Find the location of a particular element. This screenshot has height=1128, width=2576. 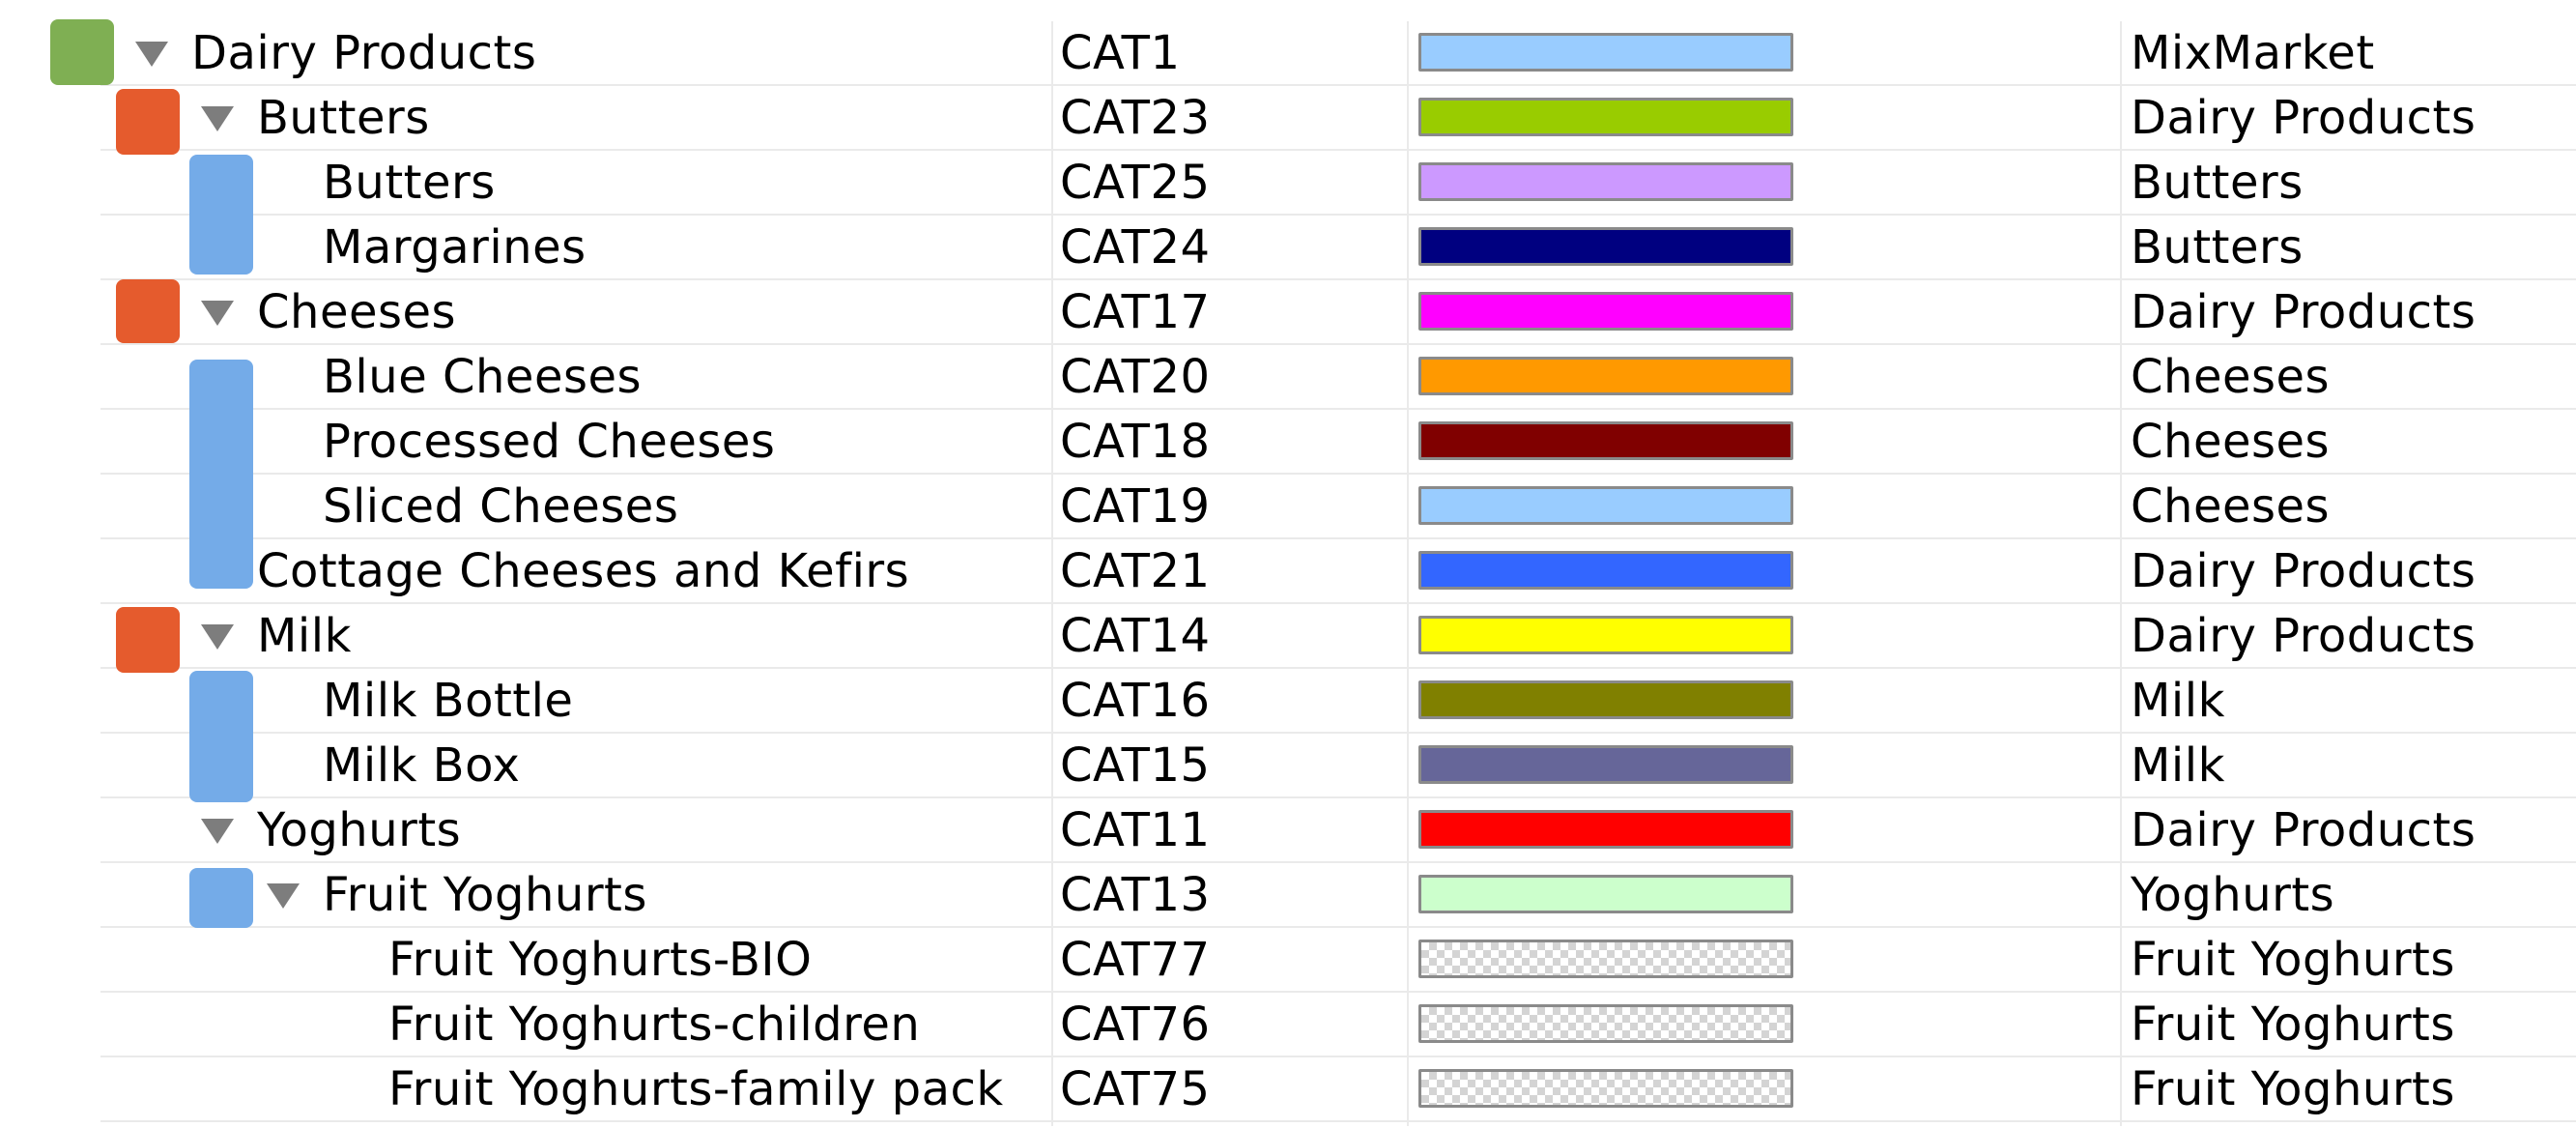

parent-category: Yoghurts is located at coordinates (2233, 895).